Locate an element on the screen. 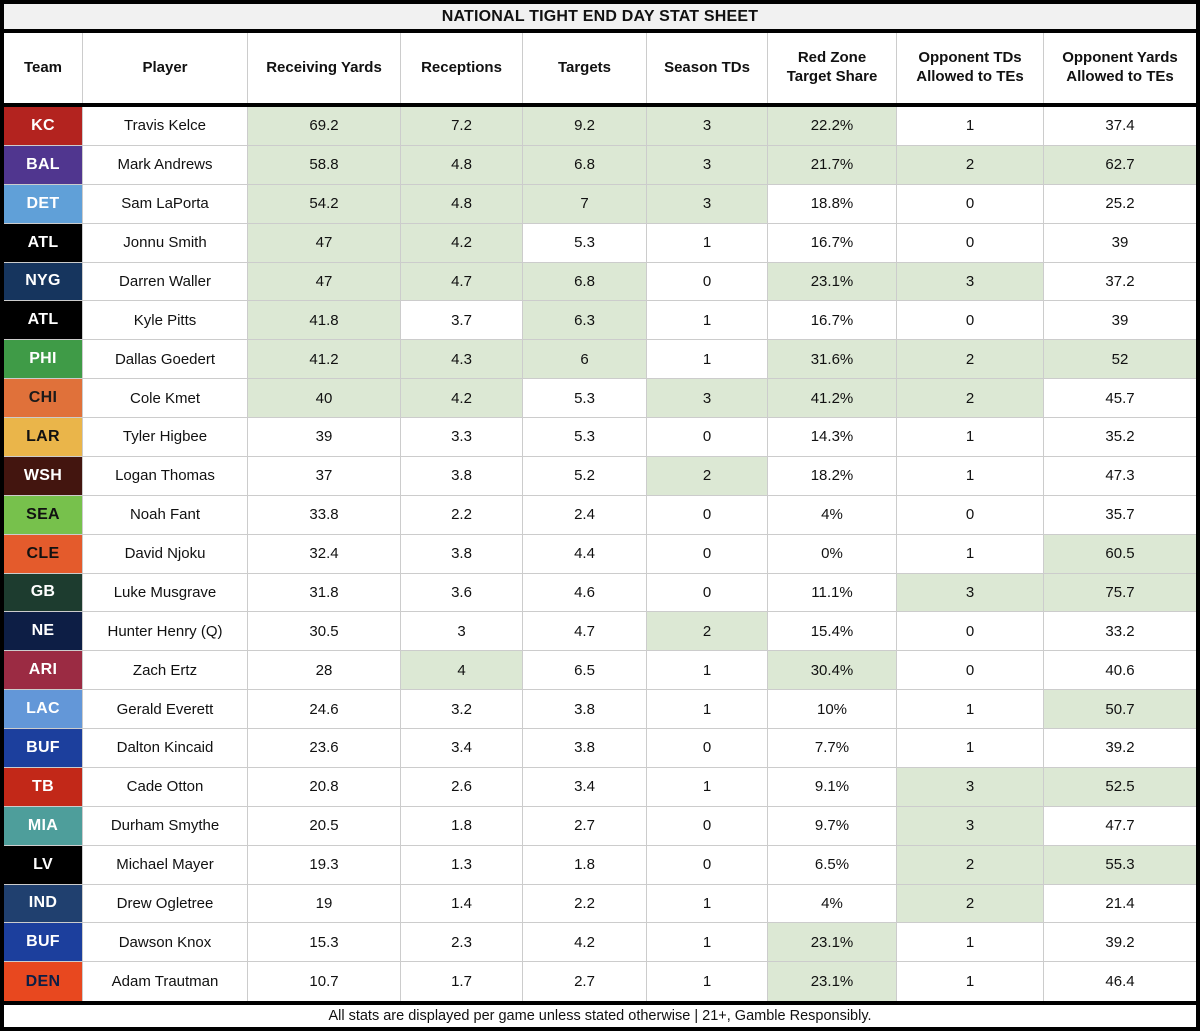  column-header-player: Player is located at coordinates (165, 68).